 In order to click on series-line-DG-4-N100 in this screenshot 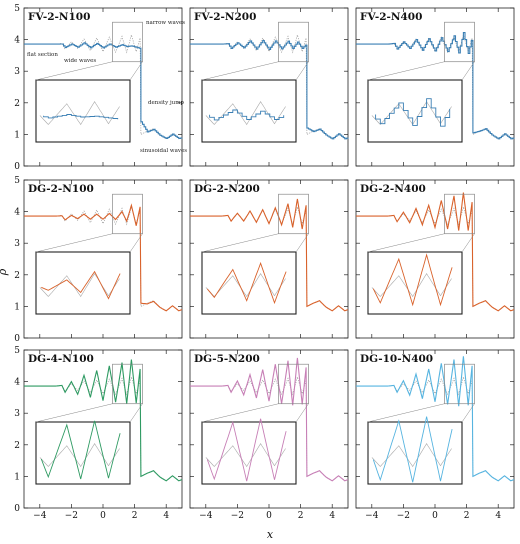, I will do `click(103, 420)`.